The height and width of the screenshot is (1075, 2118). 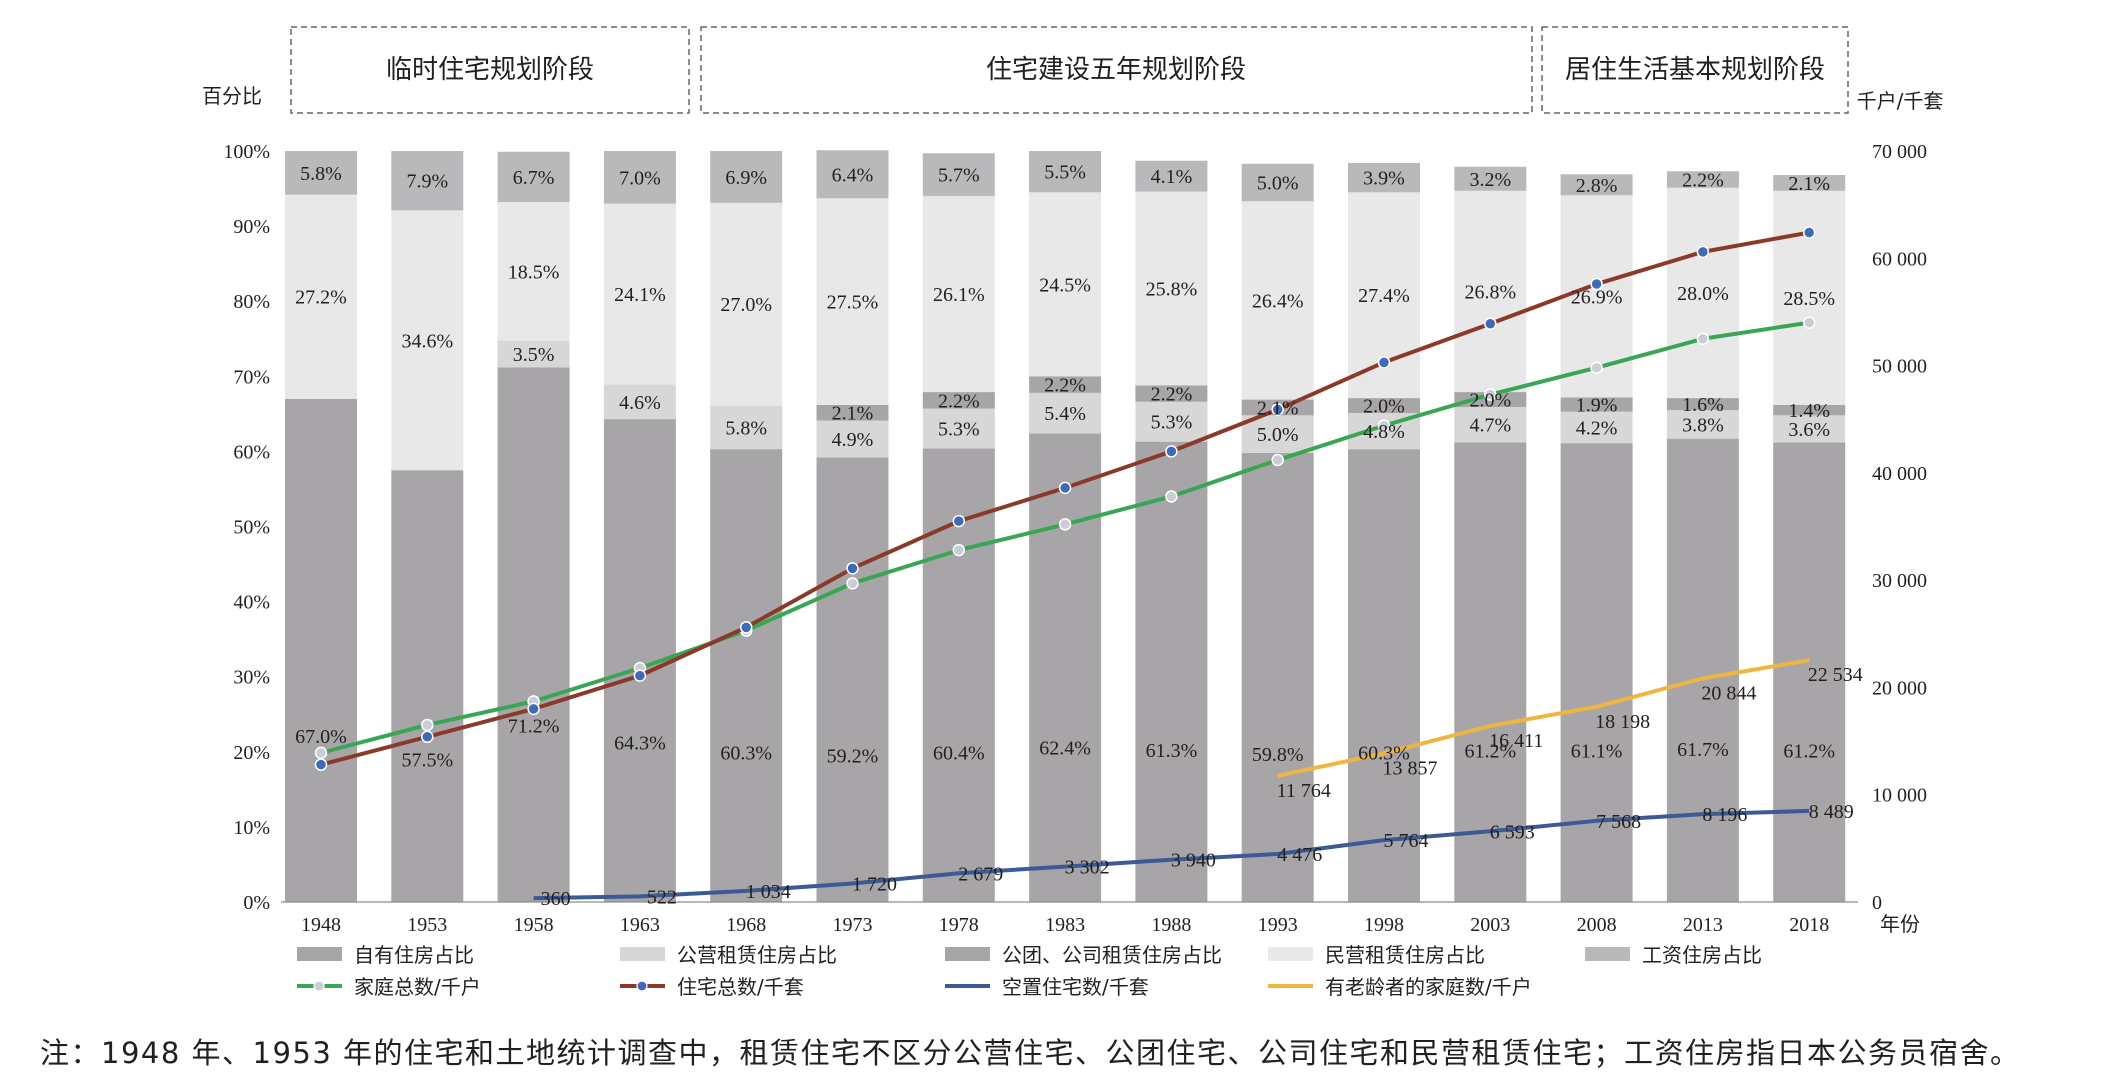 What do you see at coordinates (1899, 367) in the screenshot?
I see `right-tick-label: 50 000` at bounding box center [1899, 367].